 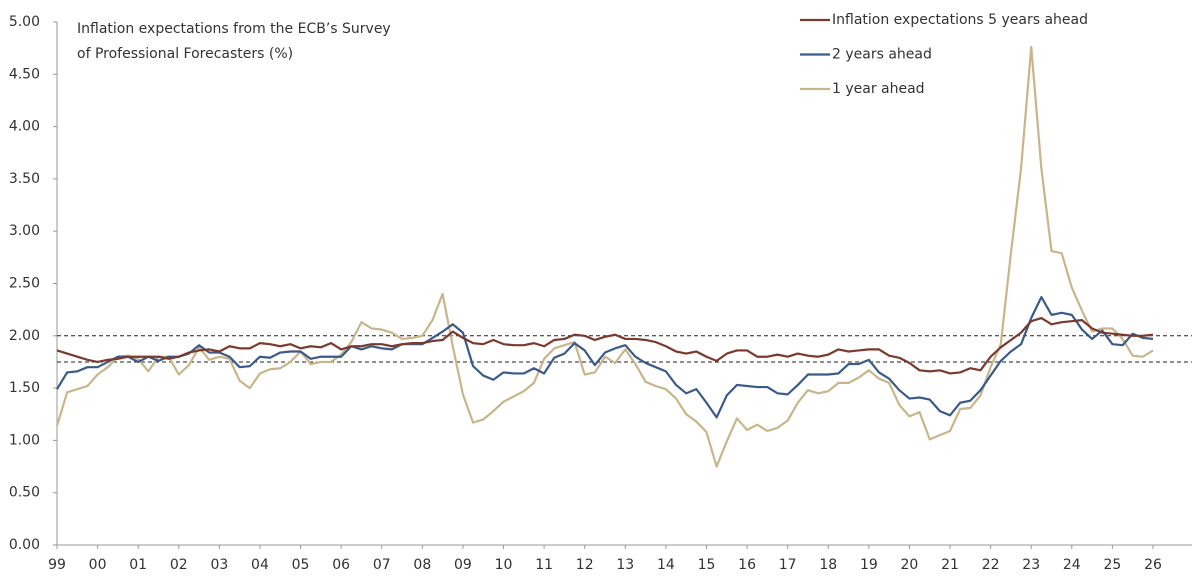 What do you see at coordinates (878, 89) in the screenshot?
I see `legend-label: 1 year ahead` at bounding box center [878, 89].